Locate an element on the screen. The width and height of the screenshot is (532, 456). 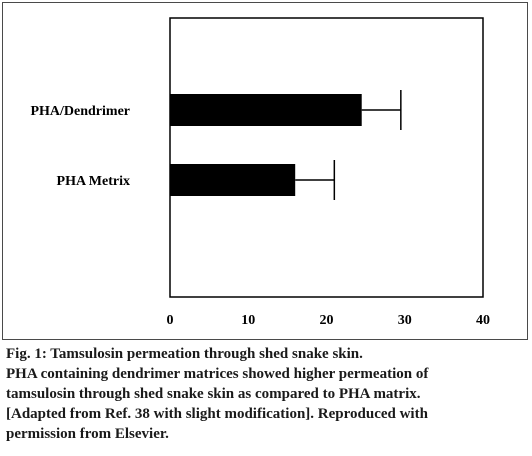
x-tick-label: 10 is located at coordinates (248, 320).